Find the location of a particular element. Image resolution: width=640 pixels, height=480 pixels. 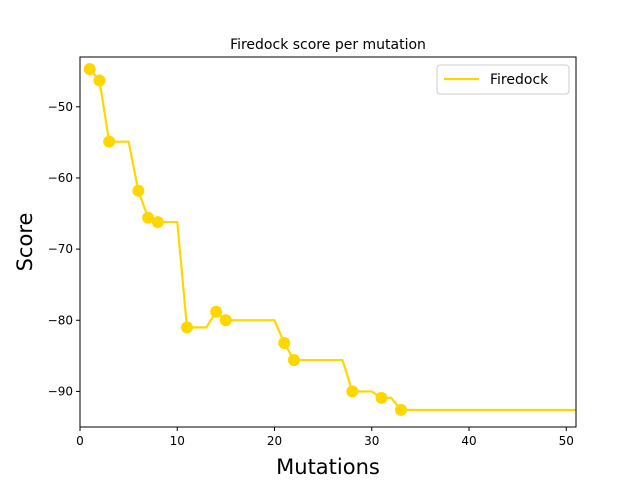

x-tick-label: 50 is located at coordinates (566, 441).